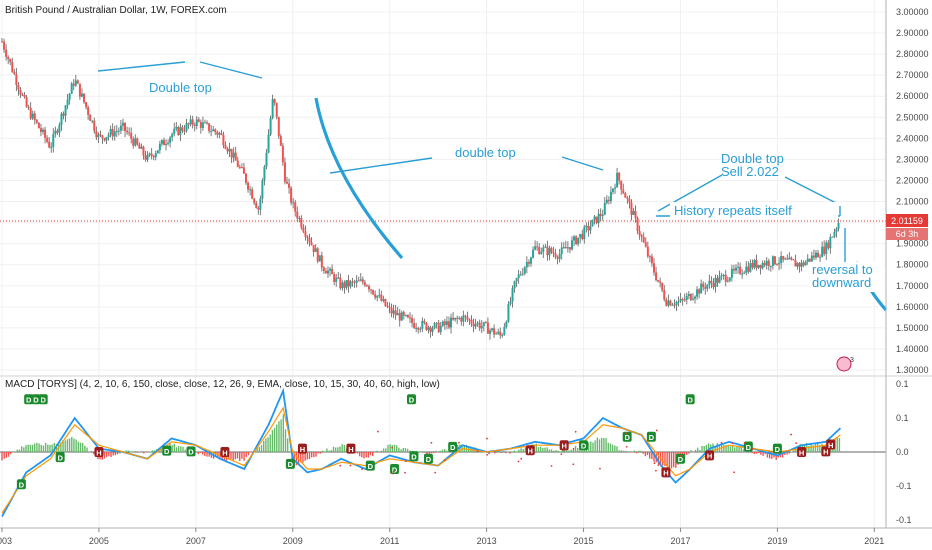  What do you see at coordinates (904, 452) in the screenshot?
I see `macd-axis: 0.1 0.1 0.0 -0.1 -0.1` at bounding box center [904, 452].